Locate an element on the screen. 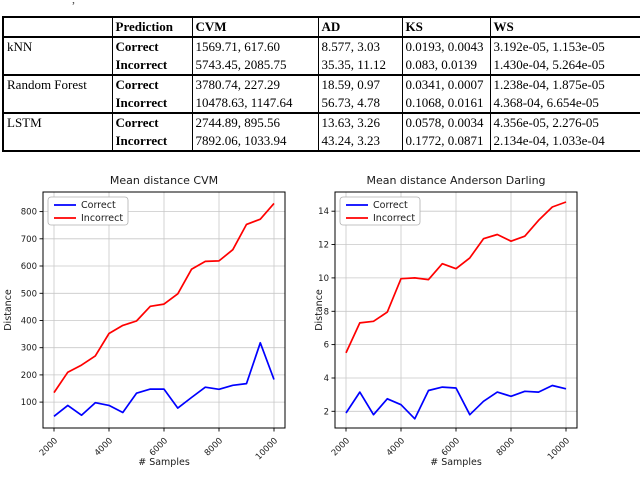 This screenshot has width=640, height=478. y-tick-label: 400 is located at coordinates (29, 322).